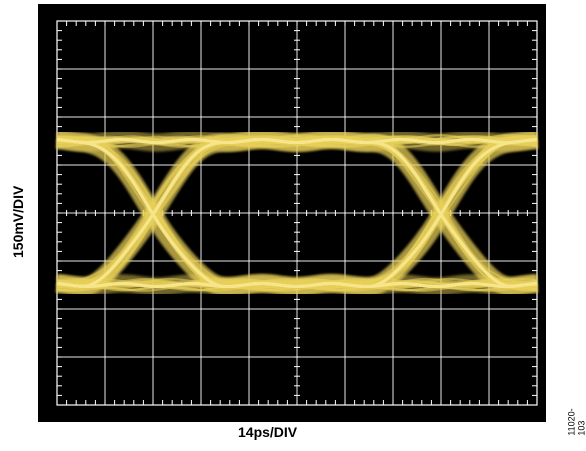  What do you see at coordinates (268, 432) in the screenshot?
I see `x-axis-label: 14ps/DIV` at bounding box center [268, 432].